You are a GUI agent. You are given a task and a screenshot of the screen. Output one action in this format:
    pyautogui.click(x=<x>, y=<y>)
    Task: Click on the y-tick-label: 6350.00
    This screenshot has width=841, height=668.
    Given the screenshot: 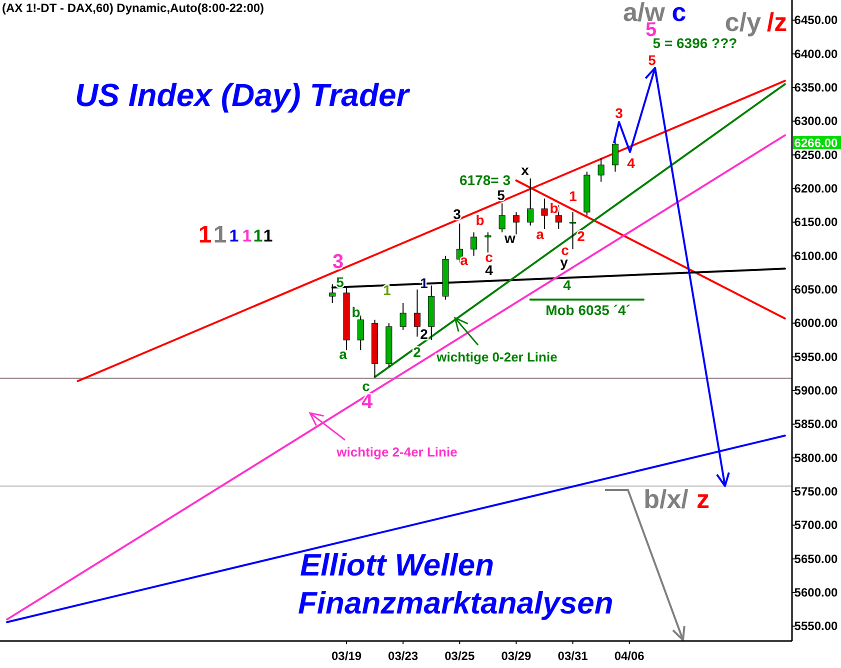 What is the action you would take?
    pyautogui.click(x=816, y=87)
    